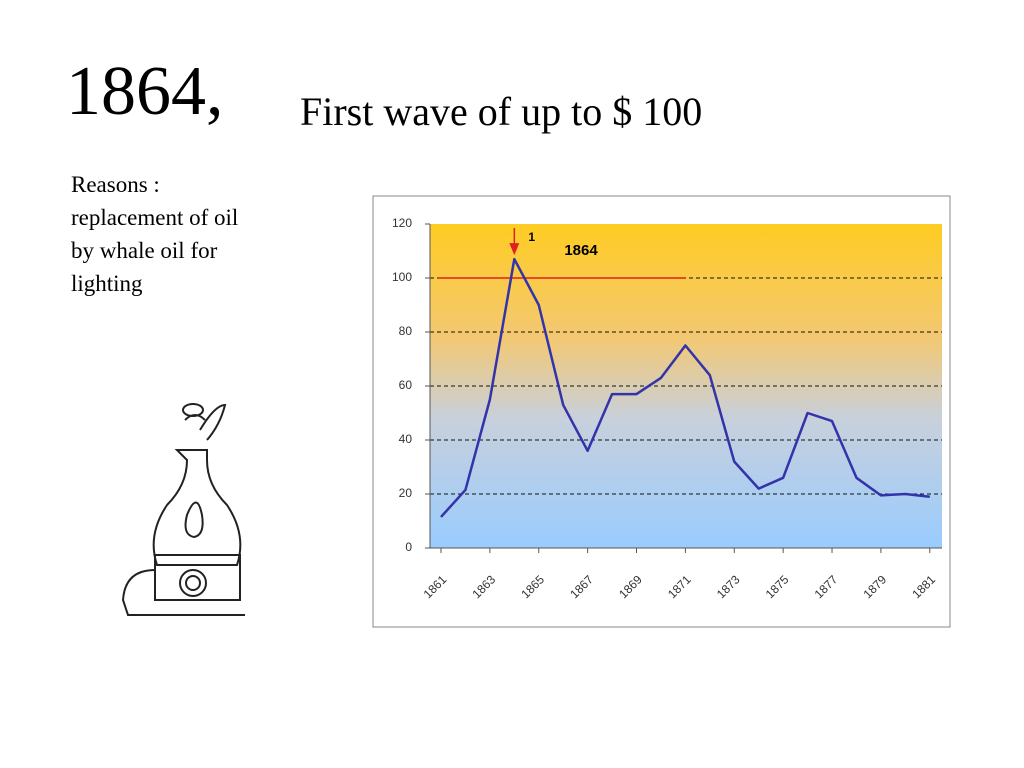  Describe the element at coordinates (408, 547) in the screenshot. I see `y-tick-label: 0` at that location.